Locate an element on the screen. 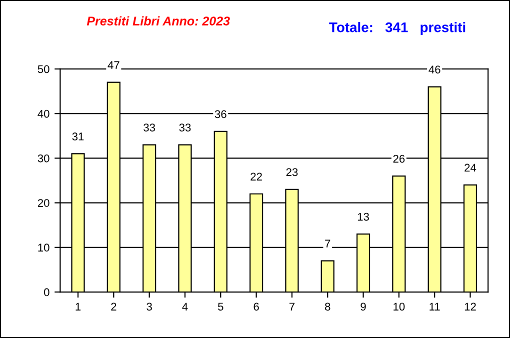 The image size is (510, 338). y-tick-label: 50 is located at coordinates (44, 69).